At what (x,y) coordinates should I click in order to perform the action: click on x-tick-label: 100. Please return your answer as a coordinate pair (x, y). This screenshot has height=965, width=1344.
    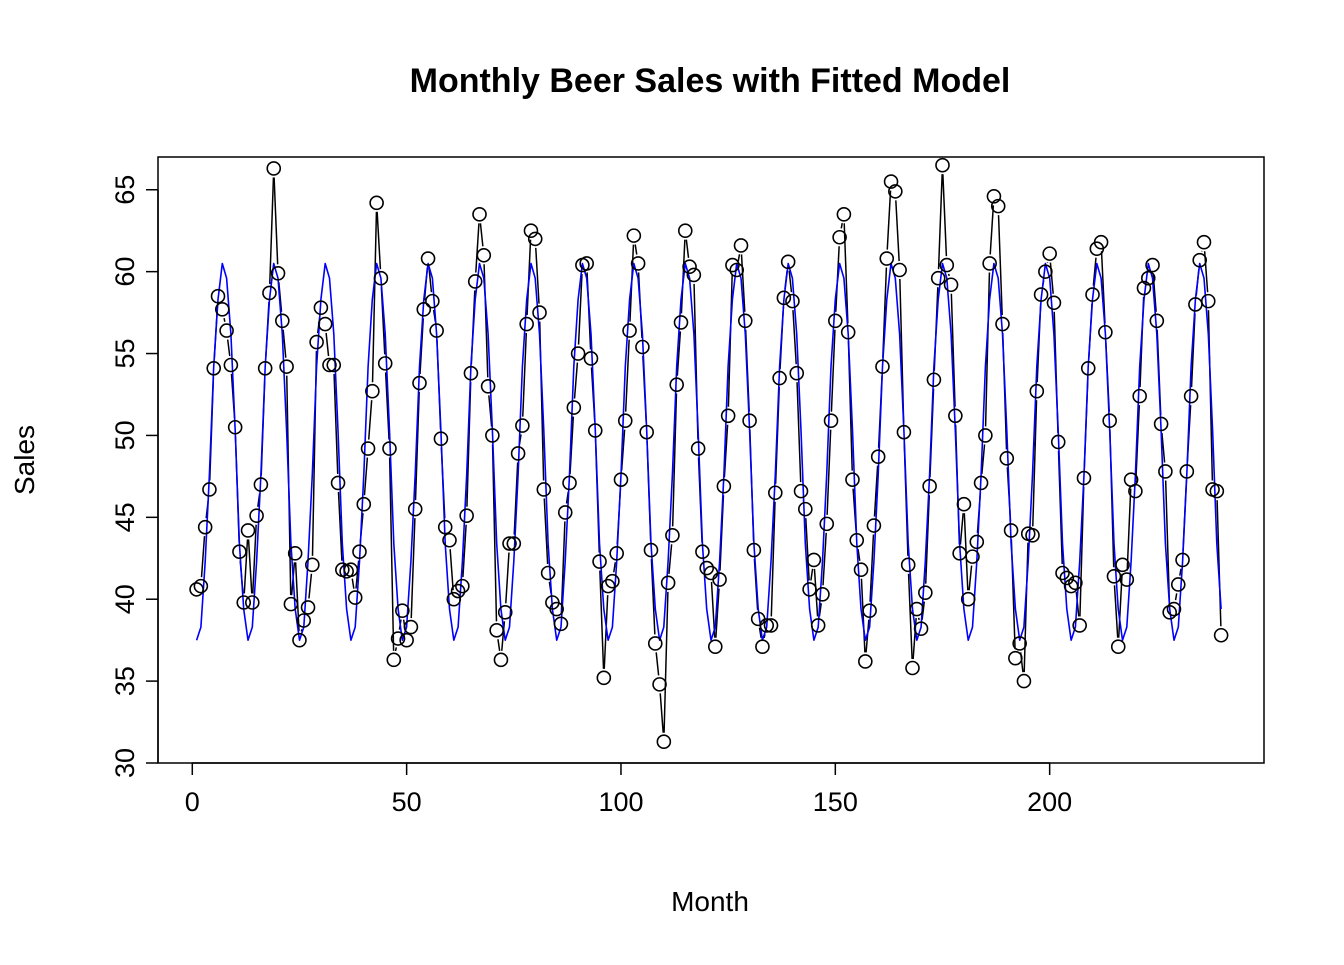
    Looking at the image, I should click on (620, 802).